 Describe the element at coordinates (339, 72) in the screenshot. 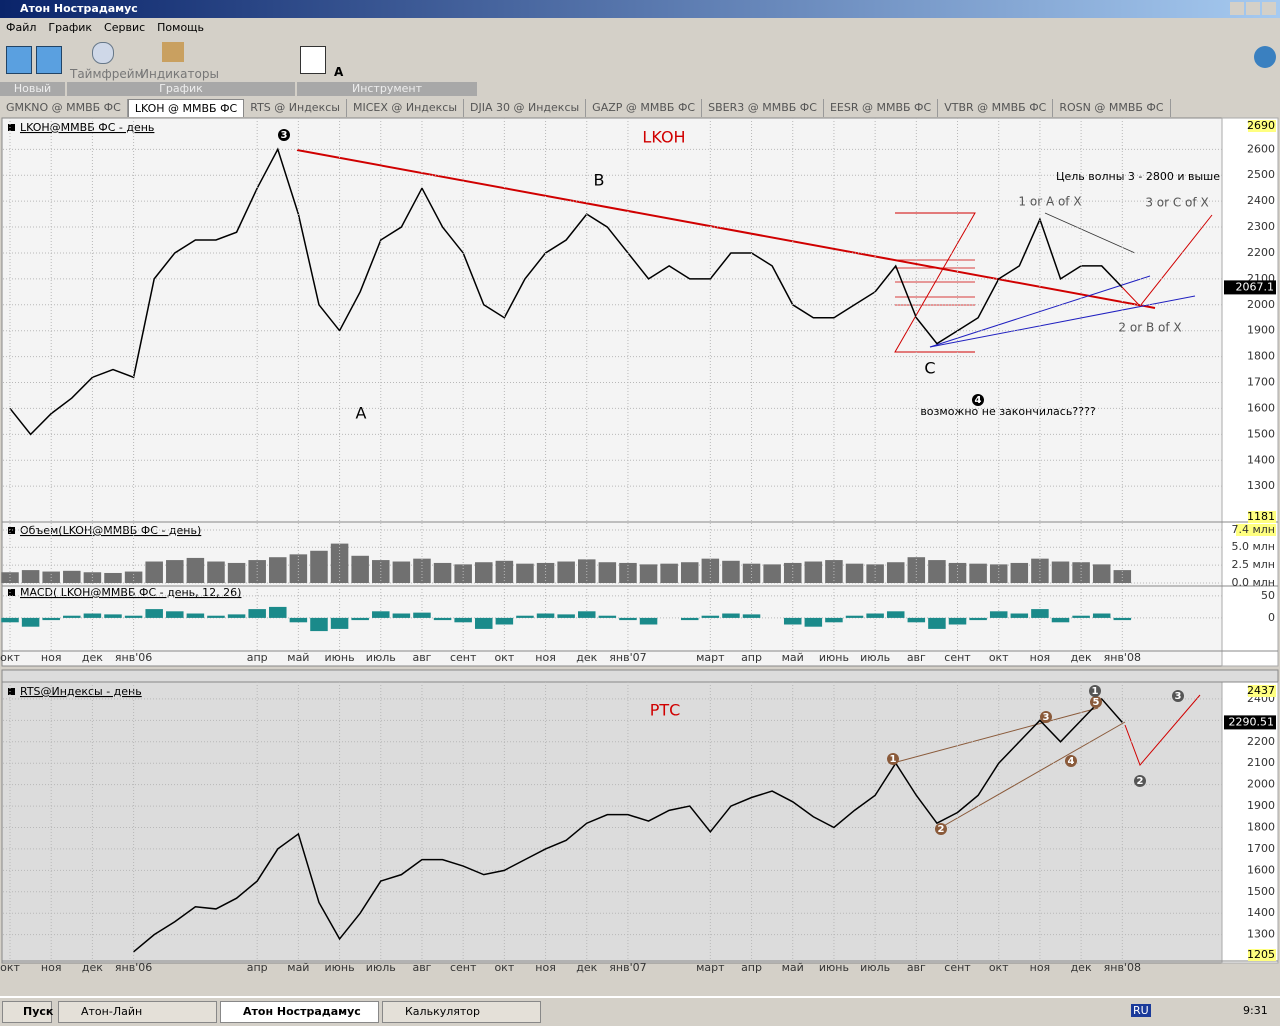

I see `text-tool: A` at that location.